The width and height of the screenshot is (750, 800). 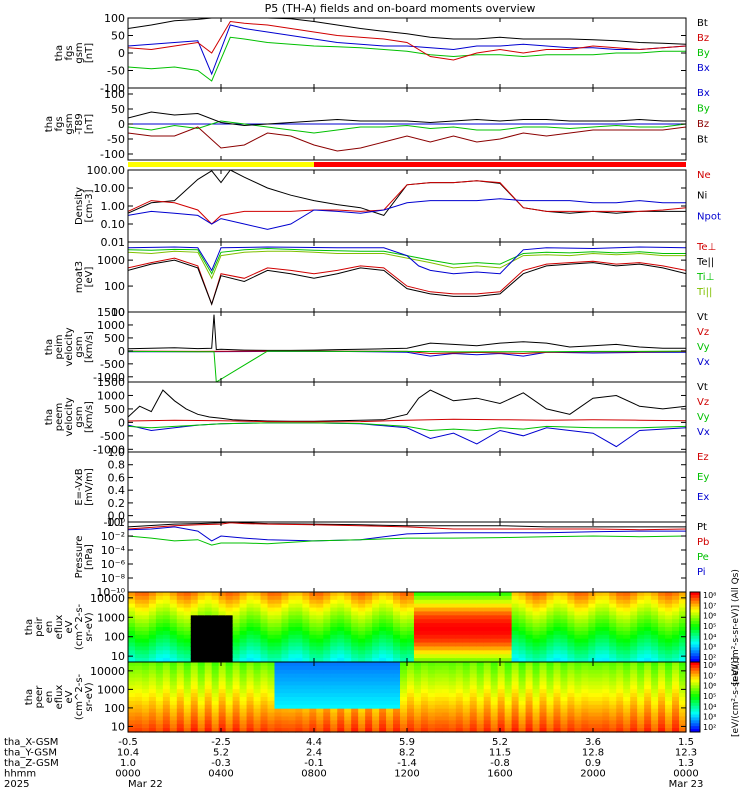 What do you see at coordinates (89, 626) in the screenshot?
I see `panel-ylabel: sr-eV)` at bounding box center [89, 626].